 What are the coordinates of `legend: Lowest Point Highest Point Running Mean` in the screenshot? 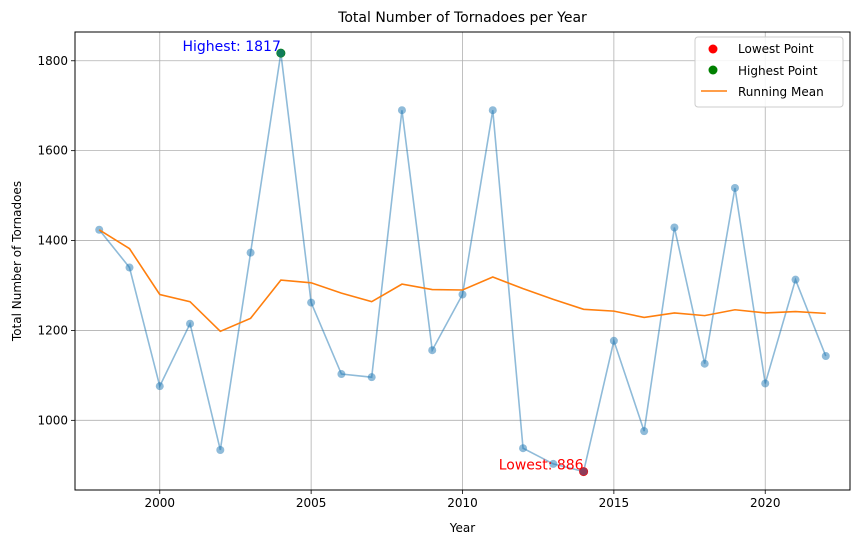 It's located at (769, 72).